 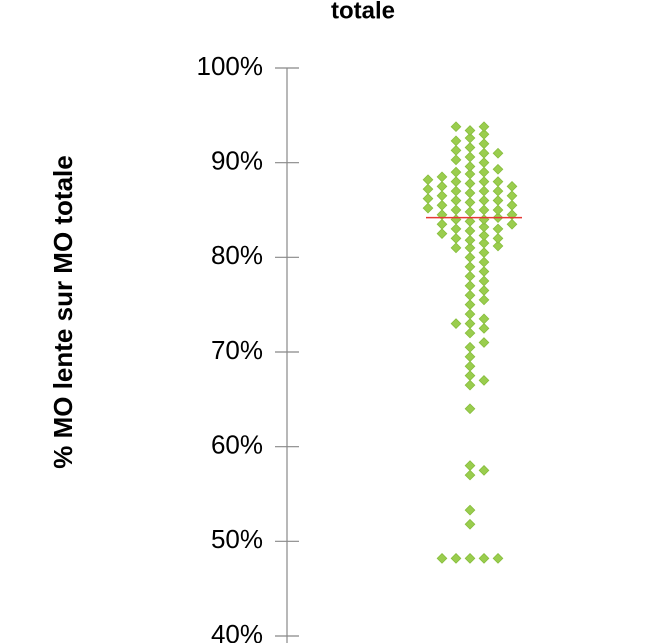 What do you see at coordinates (63, 312) in the screenshot?
I see `y-axis-title: % MO lente sur MO totale` at bounding box center [63, 312].